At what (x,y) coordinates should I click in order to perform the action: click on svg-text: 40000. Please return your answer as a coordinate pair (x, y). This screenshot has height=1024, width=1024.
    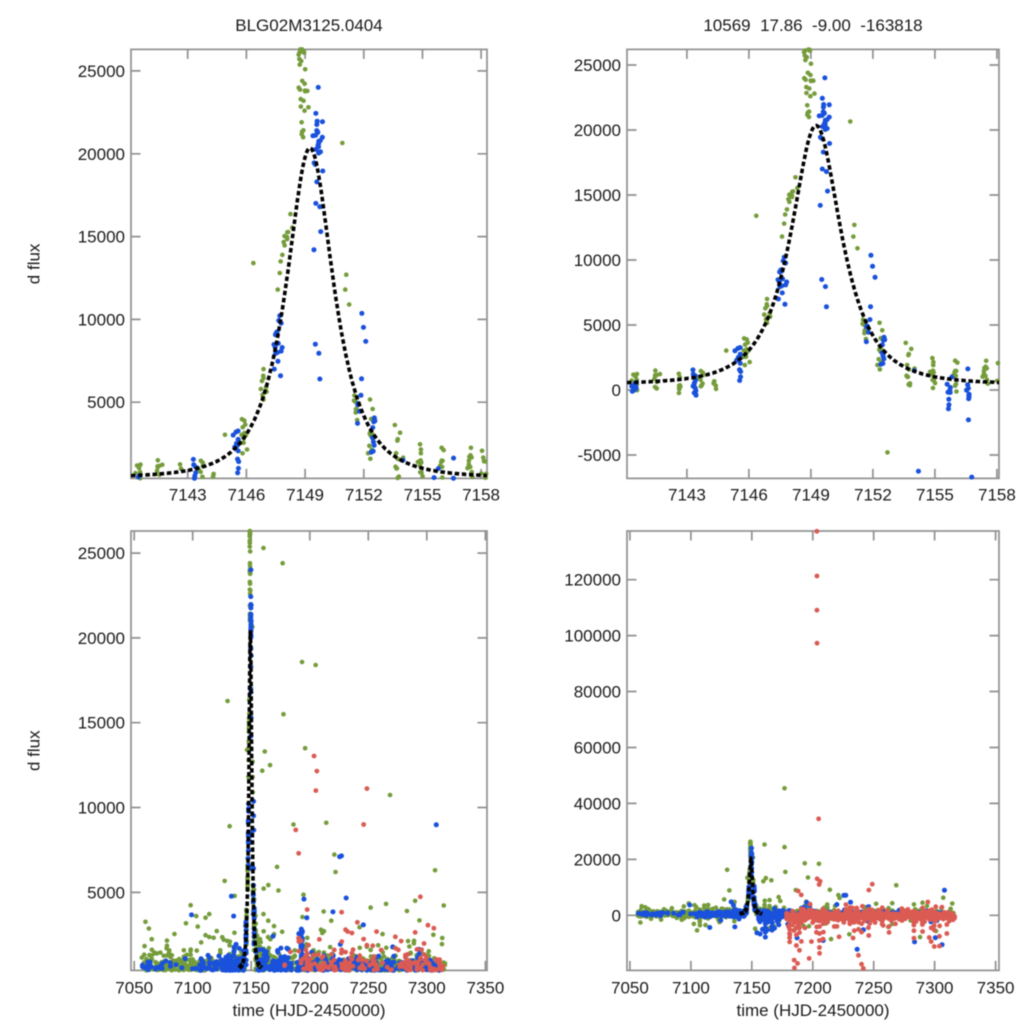
    Looking at the image, I should click on (597, 803).